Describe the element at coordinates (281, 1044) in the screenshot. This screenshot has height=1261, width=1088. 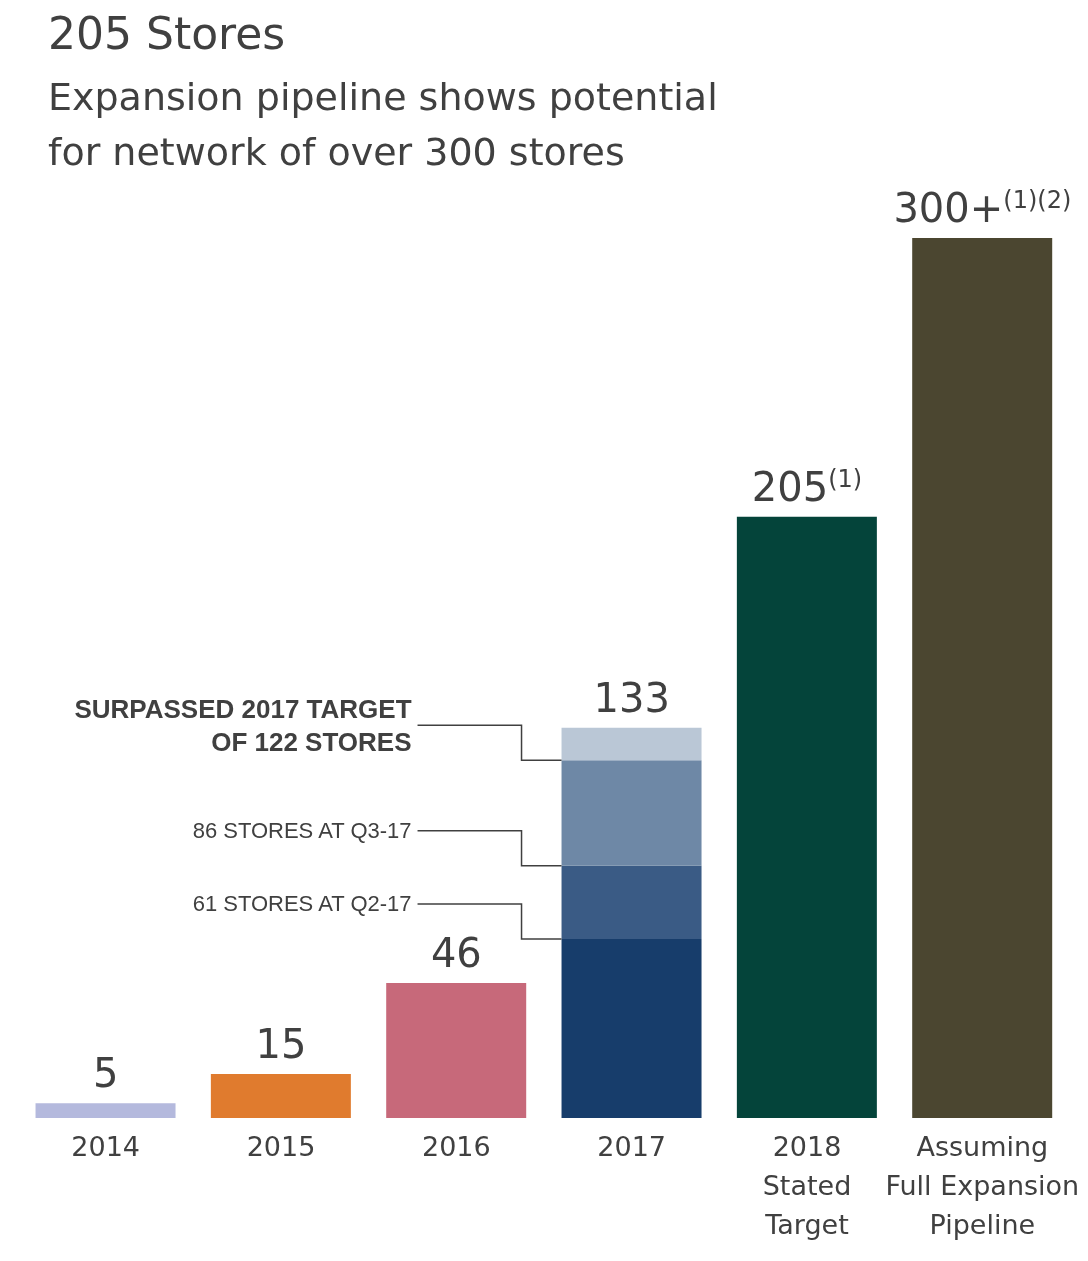
I see `data-label: 15` at that location.